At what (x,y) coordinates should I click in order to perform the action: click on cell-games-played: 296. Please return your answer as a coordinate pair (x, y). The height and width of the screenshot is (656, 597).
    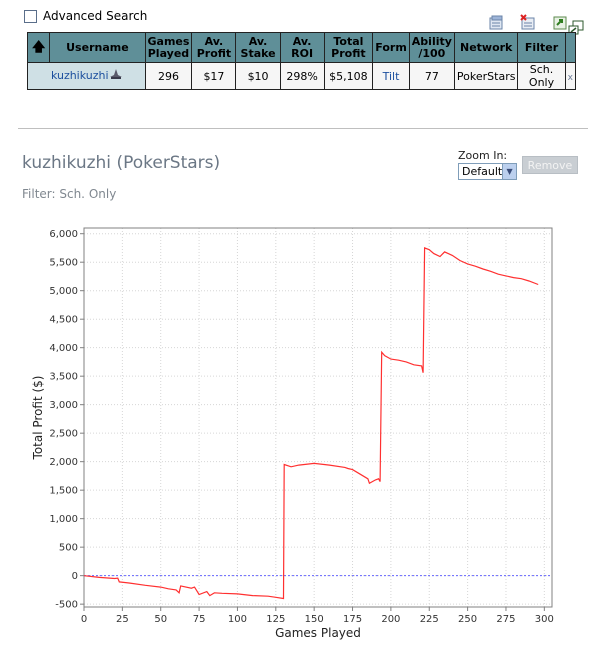
    Looking at the image, I should click on (168, 76).